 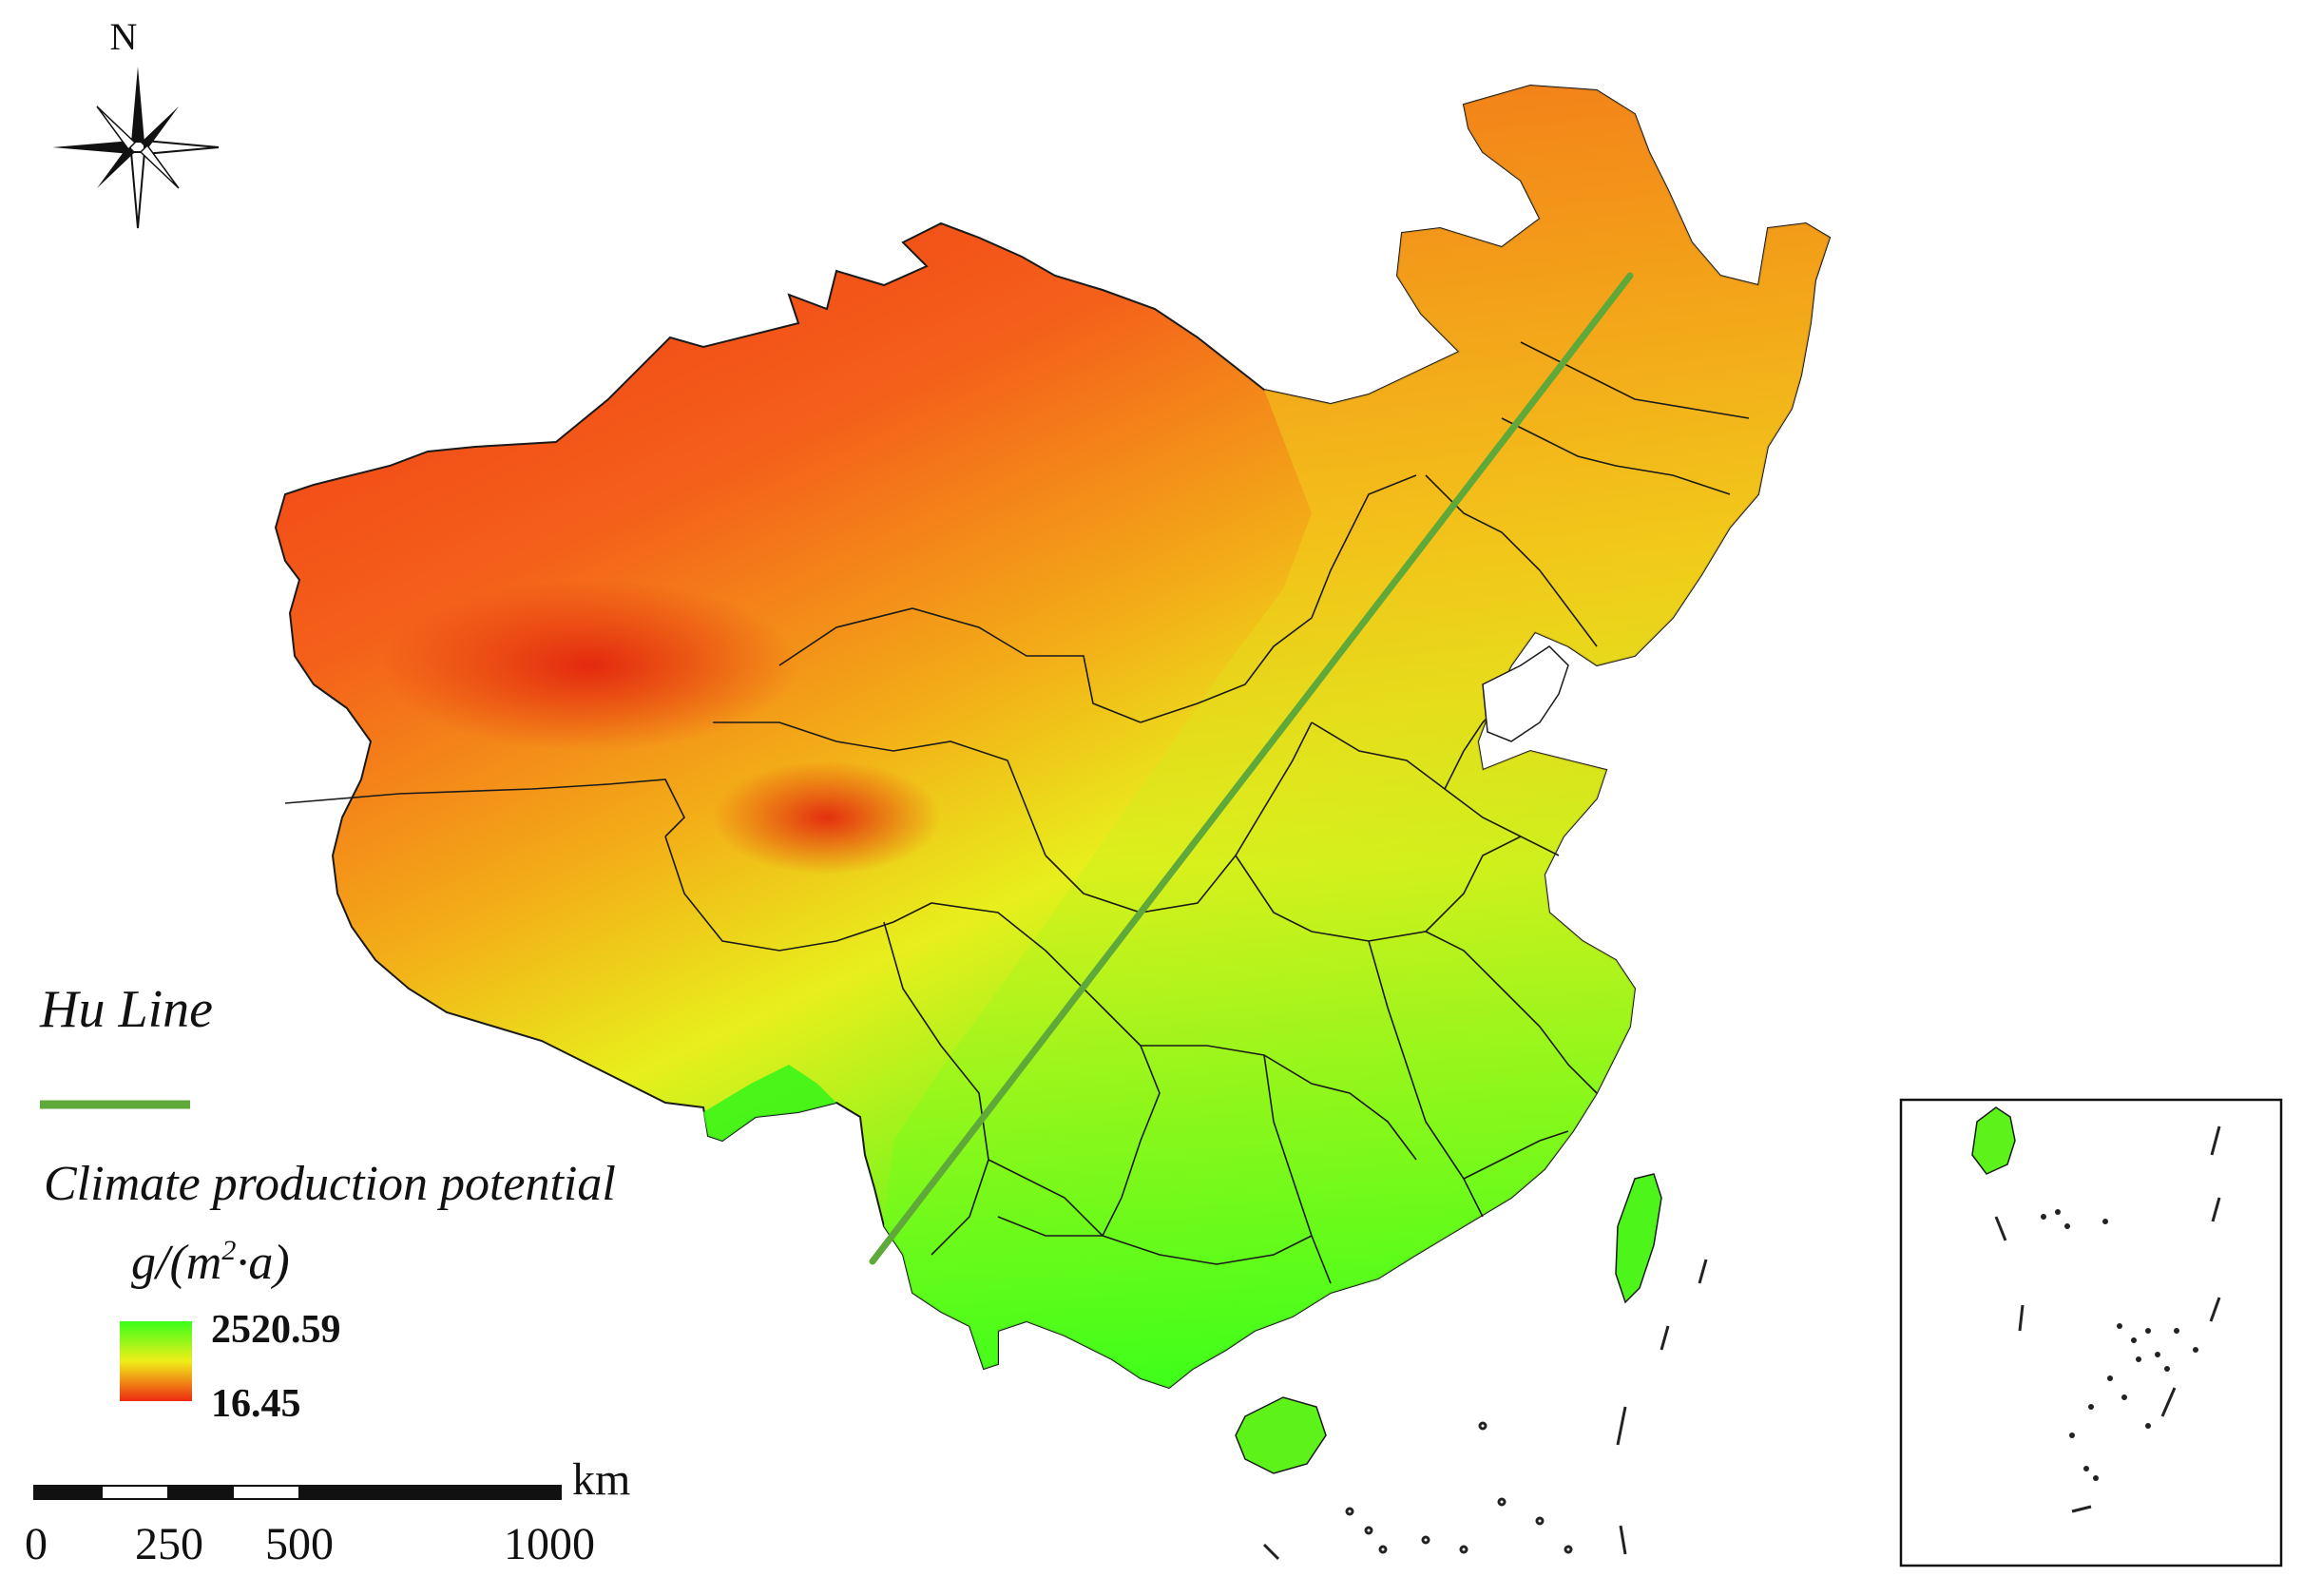 I want to click on hainan-island, so click(x=1281, y=1435).